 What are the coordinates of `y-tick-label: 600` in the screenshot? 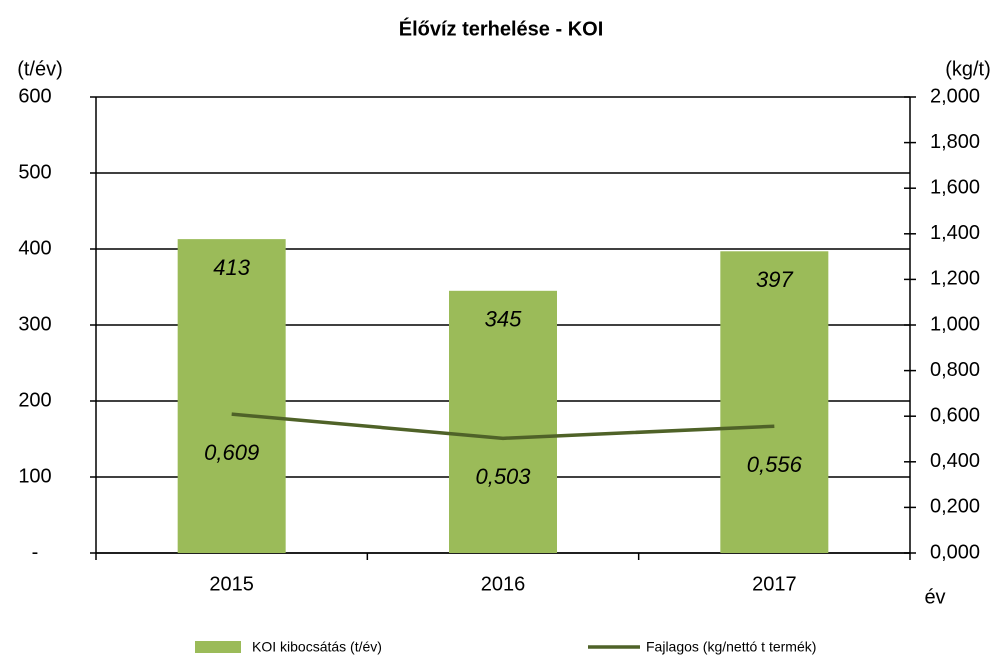 It's located at (34, 96).